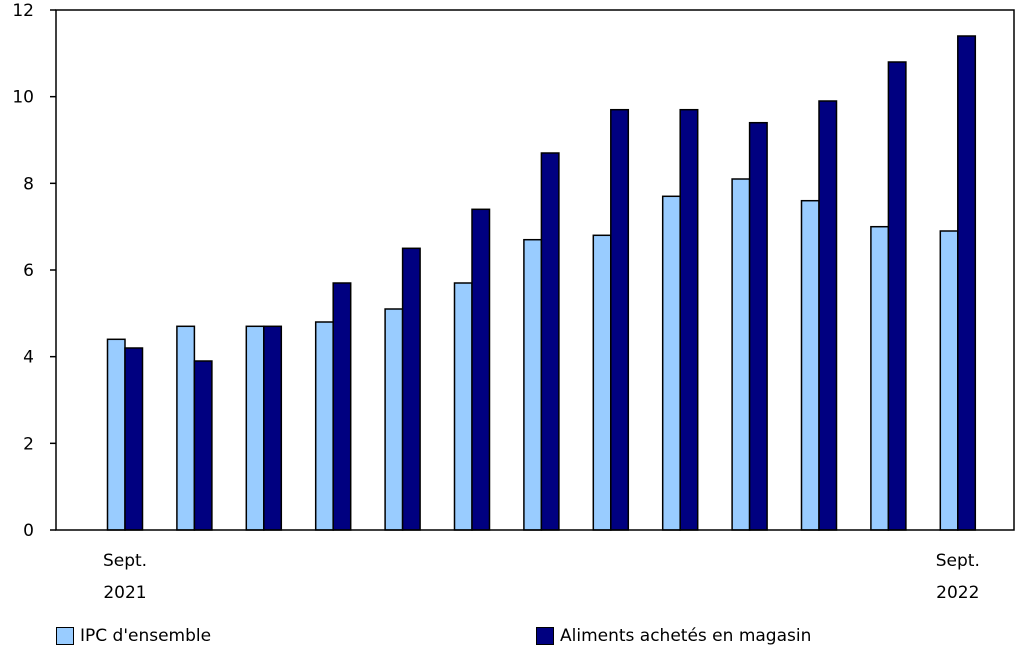 This screenshot has height=651, width=1017. Describe the element at coordinates (65, 636) in the screenshot. I see `legend-swatch-ipc` at that location.